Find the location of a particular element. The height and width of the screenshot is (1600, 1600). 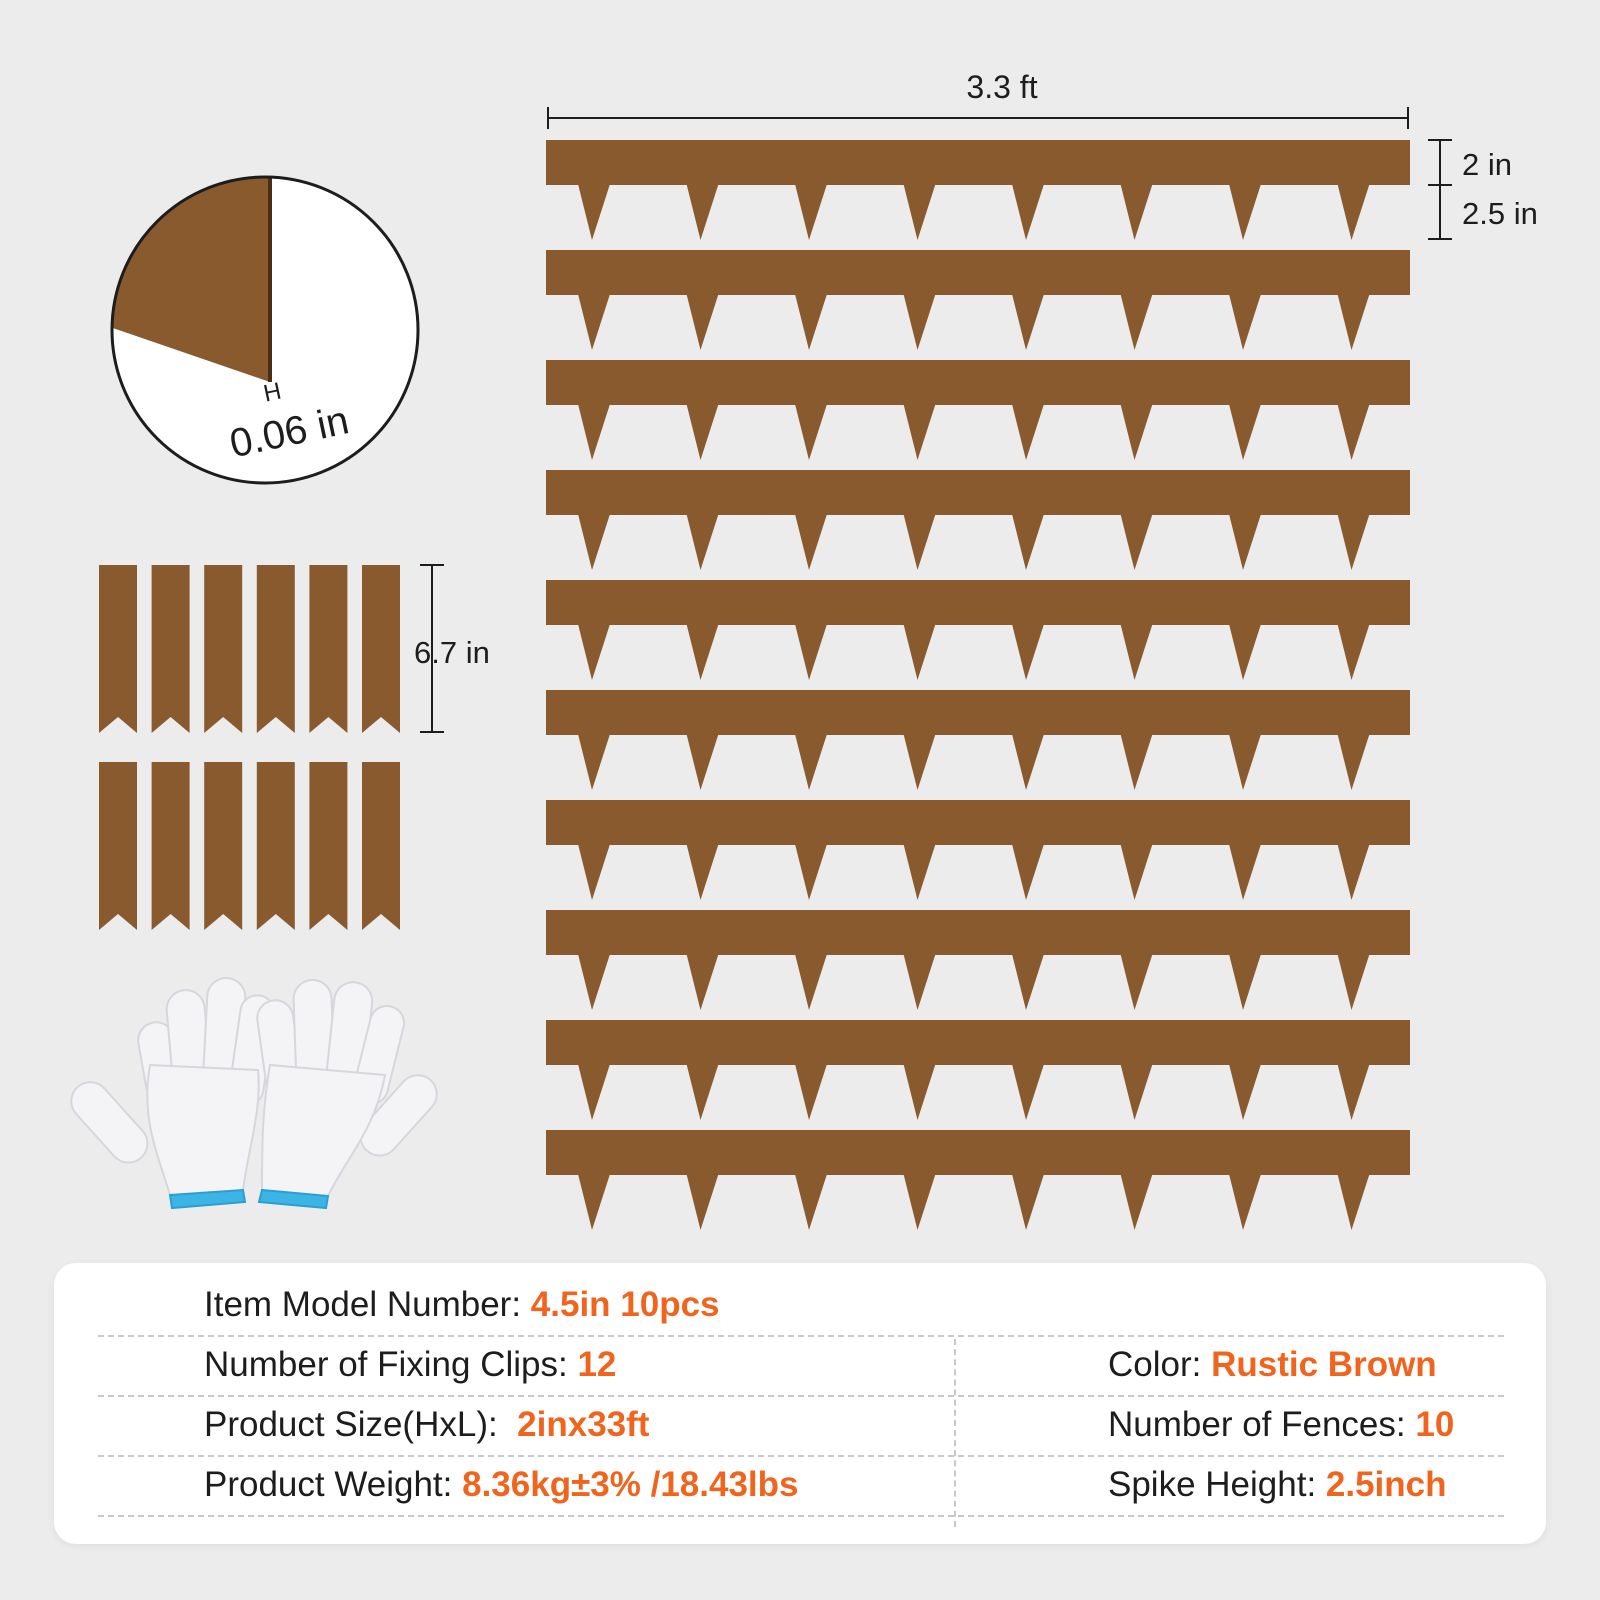

clip-length-dimension: 6.7 in is located at coordinates (452, 648).